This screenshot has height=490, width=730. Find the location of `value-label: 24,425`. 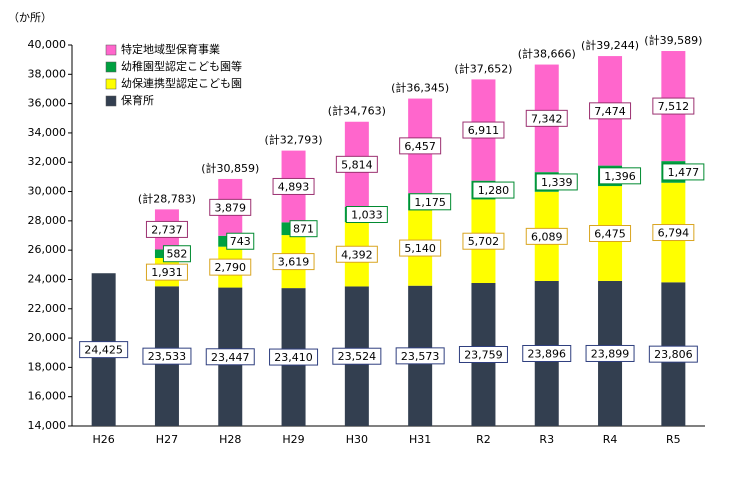

value-label: 24,425 is located at coordinates (103, 350).